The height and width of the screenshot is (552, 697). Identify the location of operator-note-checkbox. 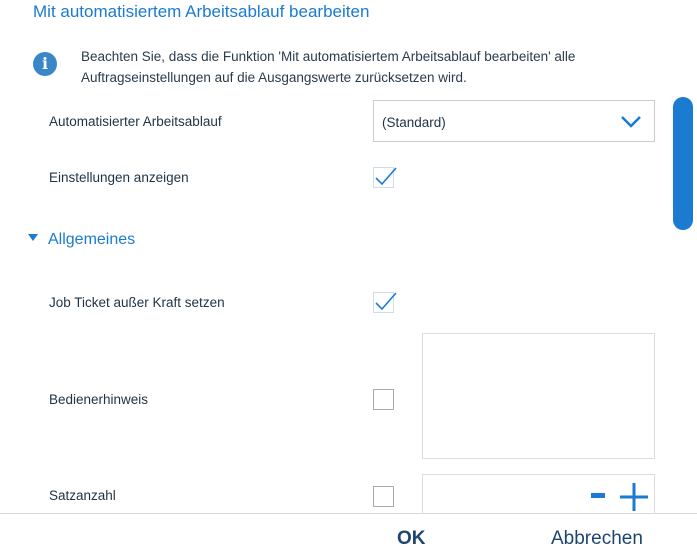
(383, 399).